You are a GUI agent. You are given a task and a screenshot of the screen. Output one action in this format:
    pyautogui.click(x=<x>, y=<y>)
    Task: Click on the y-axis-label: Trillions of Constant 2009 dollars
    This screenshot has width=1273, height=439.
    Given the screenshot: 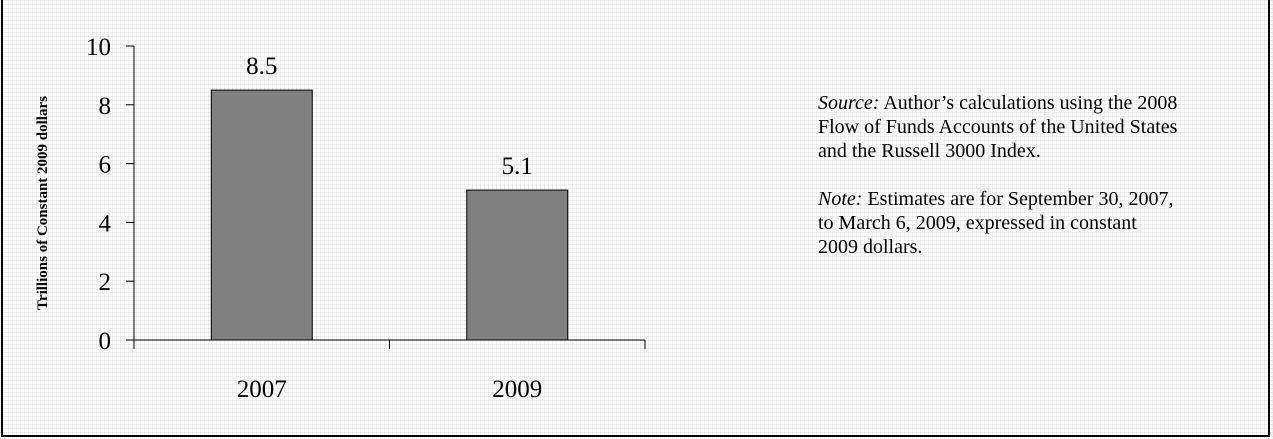 What is the action you would take?
    pyautogui.click(x=43, y=203)
    